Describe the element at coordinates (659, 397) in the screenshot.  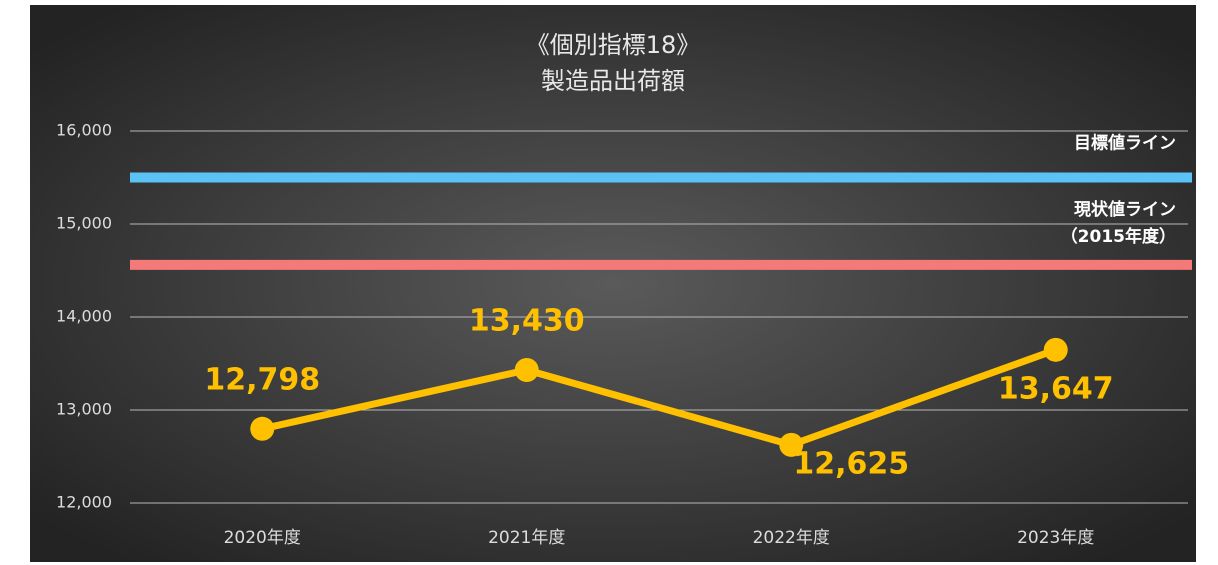
I see `series-line` at that location.